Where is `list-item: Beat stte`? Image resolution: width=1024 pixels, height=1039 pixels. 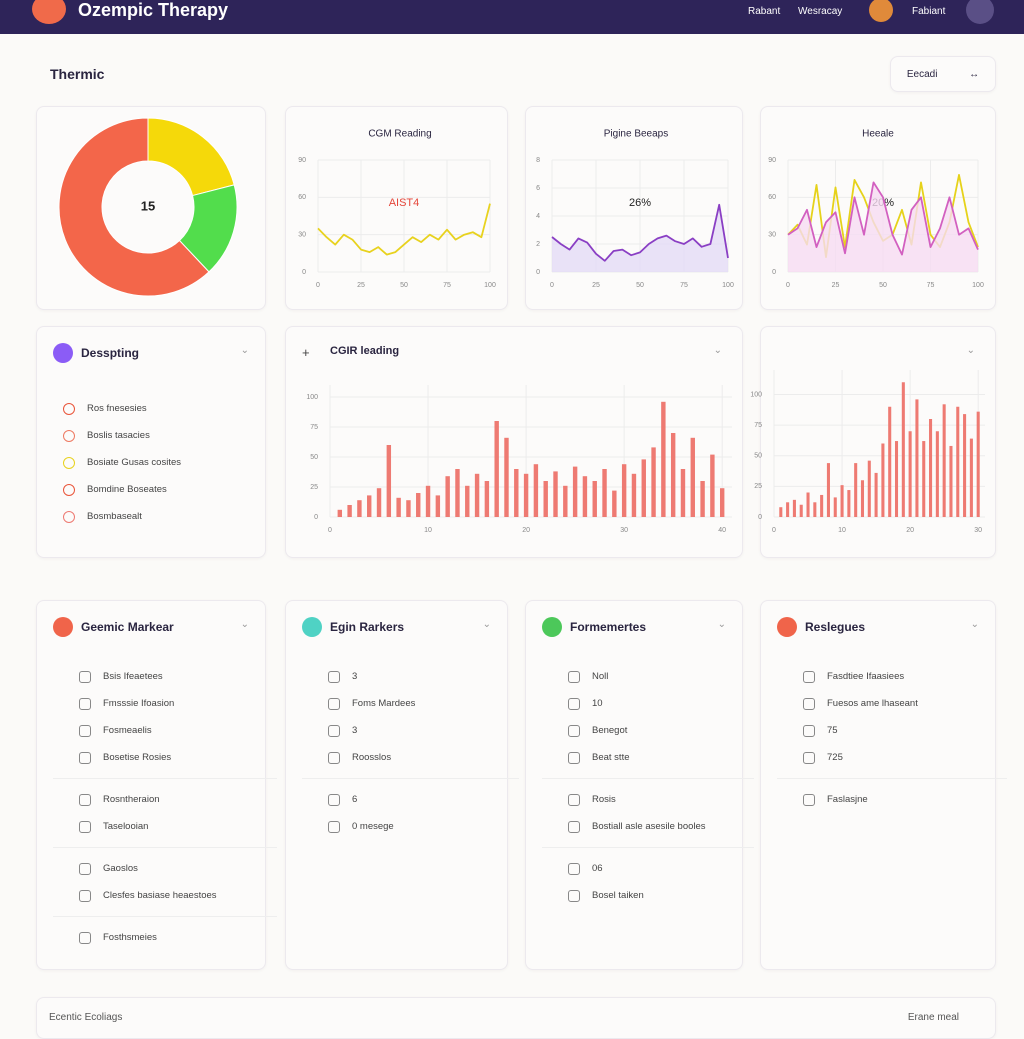
list-item: Beat stte is located at coordinates (648, 757).